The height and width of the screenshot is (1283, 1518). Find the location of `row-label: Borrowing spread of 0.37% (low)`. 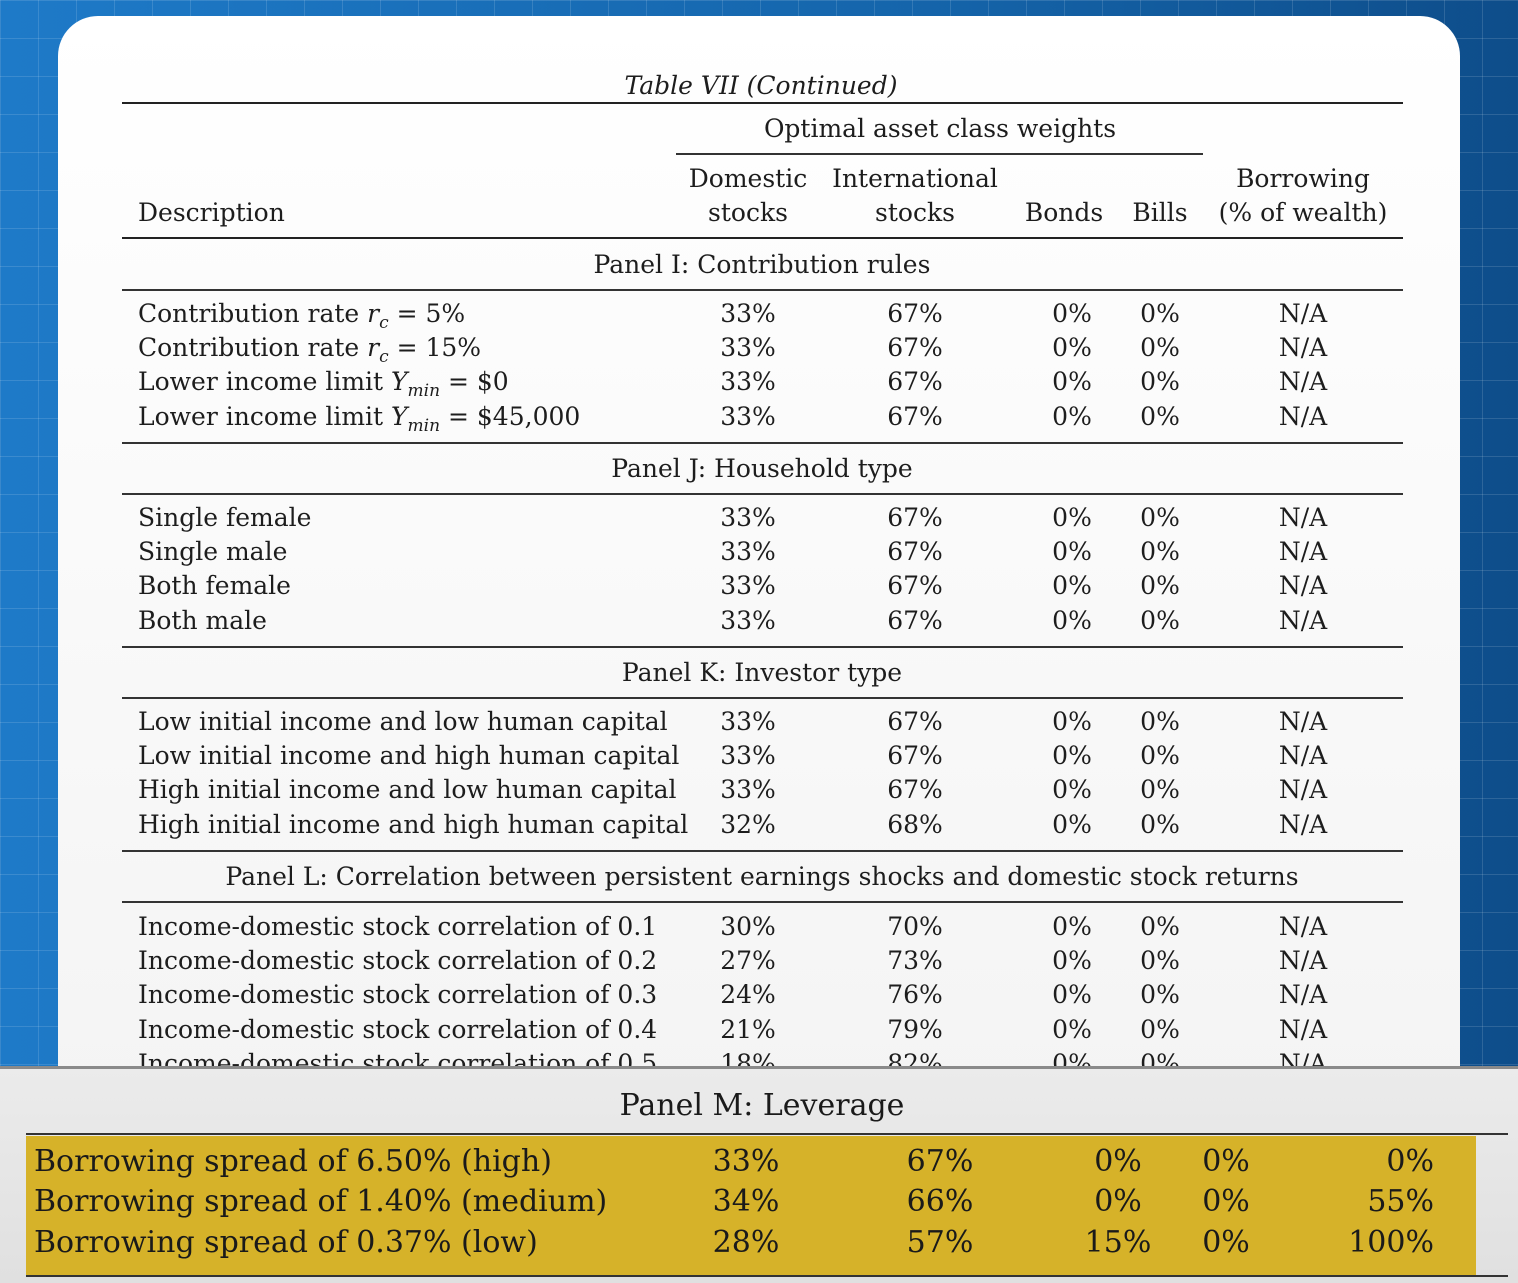

row-label: Borrowing spread of 0.37% (low) is located at coordinates (286, 1242).